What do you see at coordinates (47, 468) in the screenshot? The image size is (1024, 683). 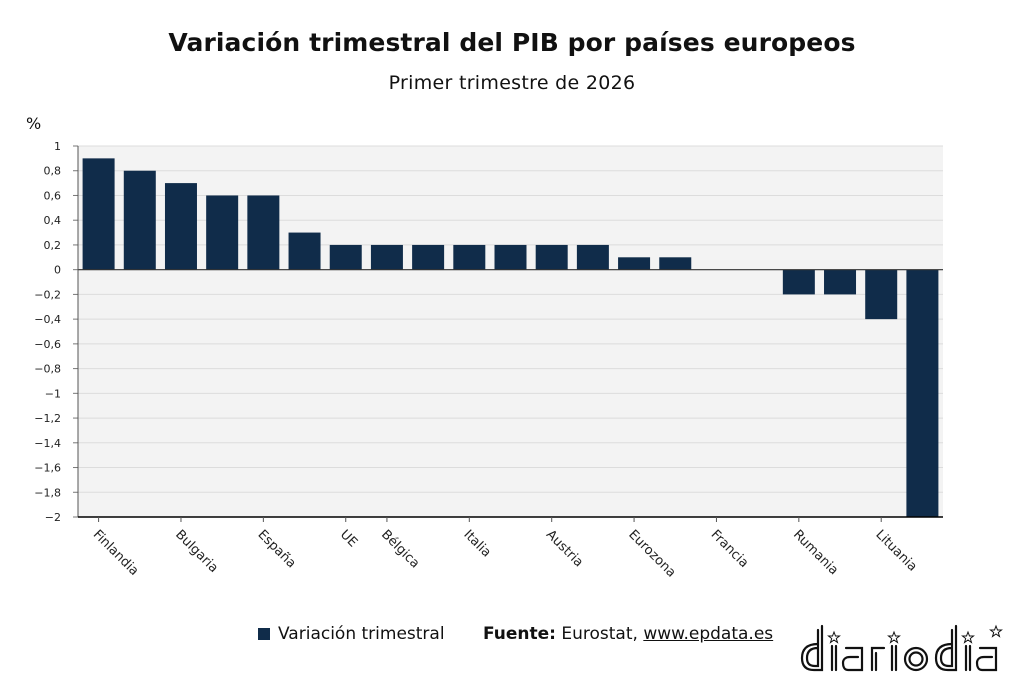 I see `y-tick-label: −1,6` at bounding box center [47, 468].